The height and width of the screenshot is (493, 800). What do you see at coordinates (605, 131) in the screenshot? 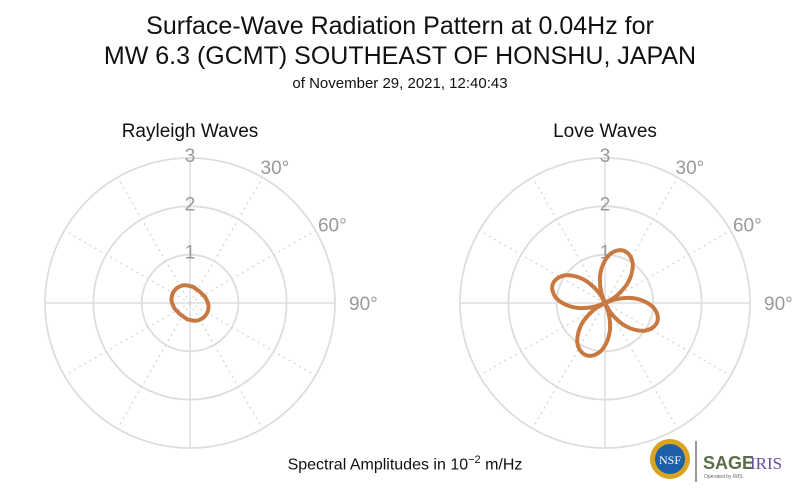
I see `subplot-title: Love Waves` at bounding box center [605, 131].